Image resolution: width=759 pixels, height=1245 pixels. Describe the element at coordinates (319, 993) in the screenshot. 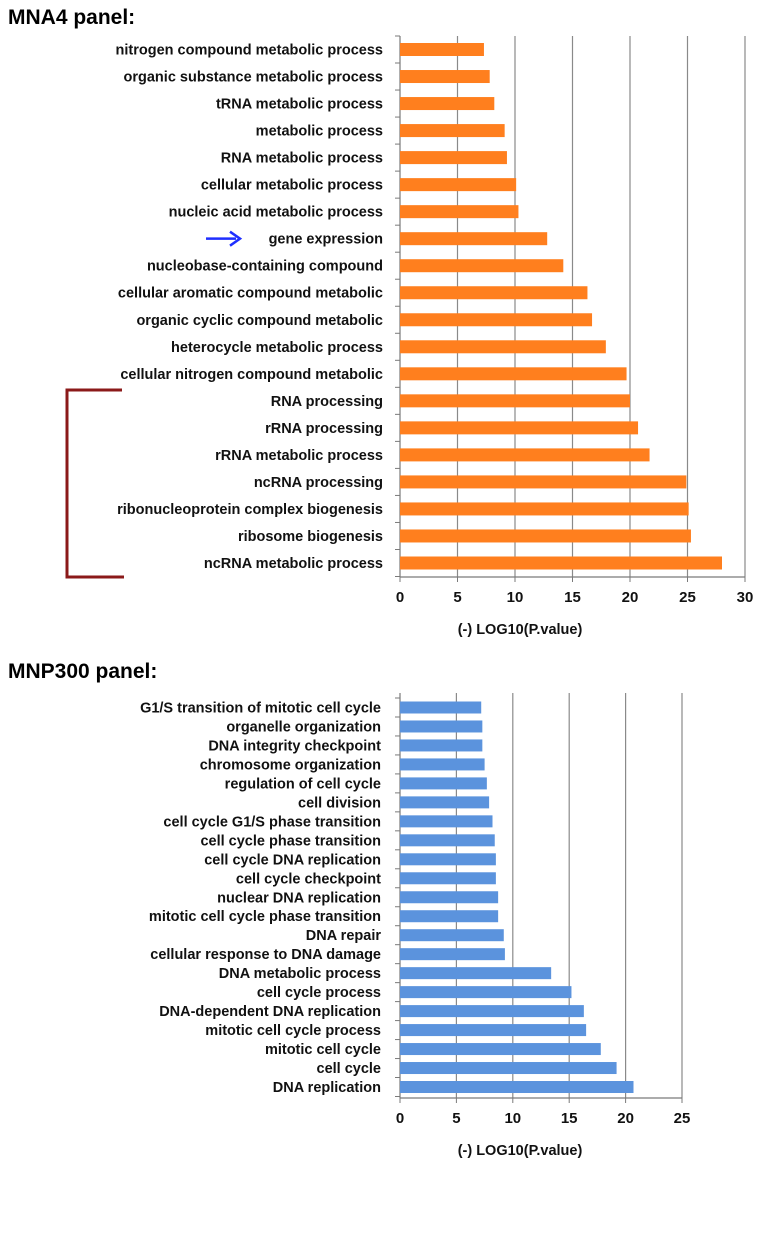

I see `category-label: cell cycle process` at that location.